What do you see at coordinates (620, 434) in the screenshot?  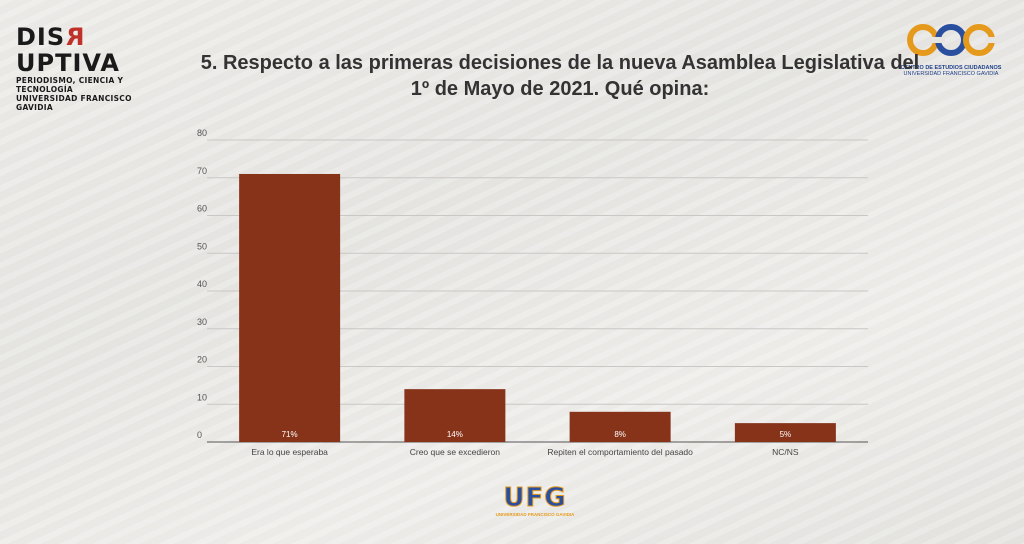 I see `data-label: 8%` at bounding box center [620, 434].